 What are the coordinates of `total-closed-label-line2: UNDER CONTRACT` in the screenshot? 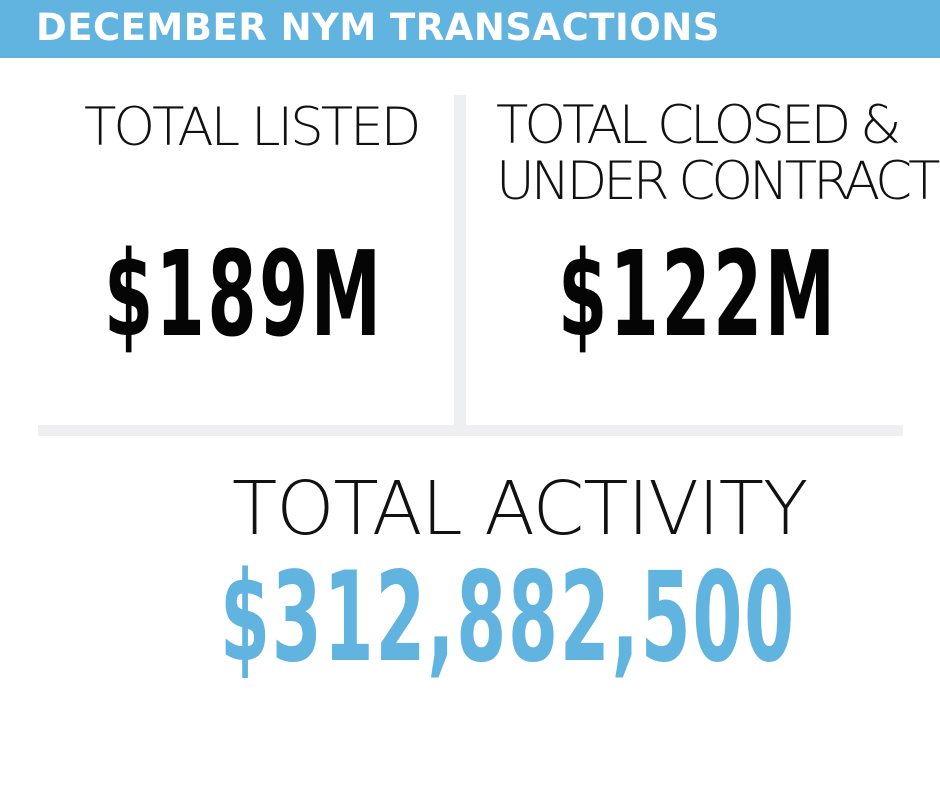 It's located at (718, 181).